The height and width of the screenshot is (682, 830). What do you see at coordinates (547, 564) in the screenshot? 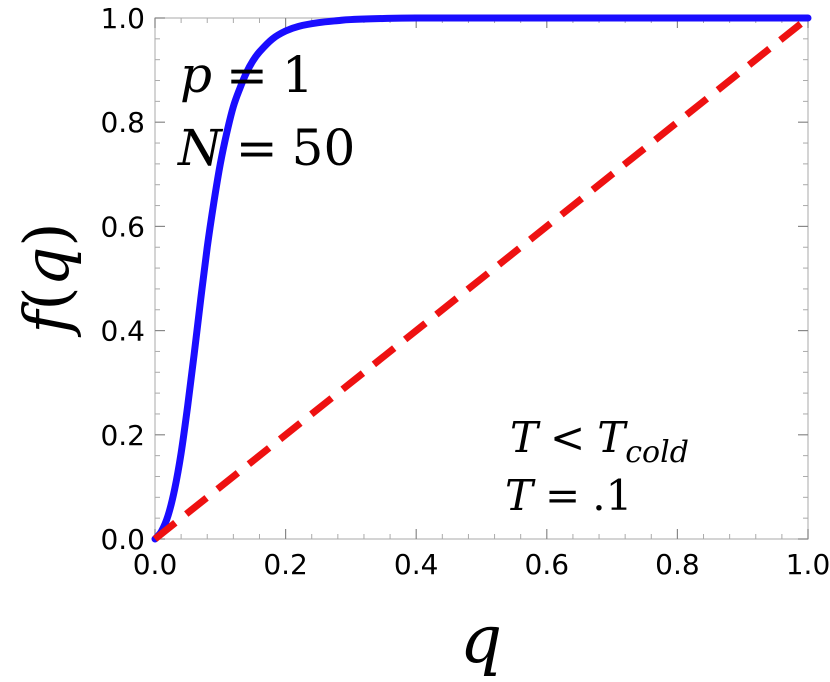
I see `x-tick-label: 0.6` at bounding box center [547, 564].